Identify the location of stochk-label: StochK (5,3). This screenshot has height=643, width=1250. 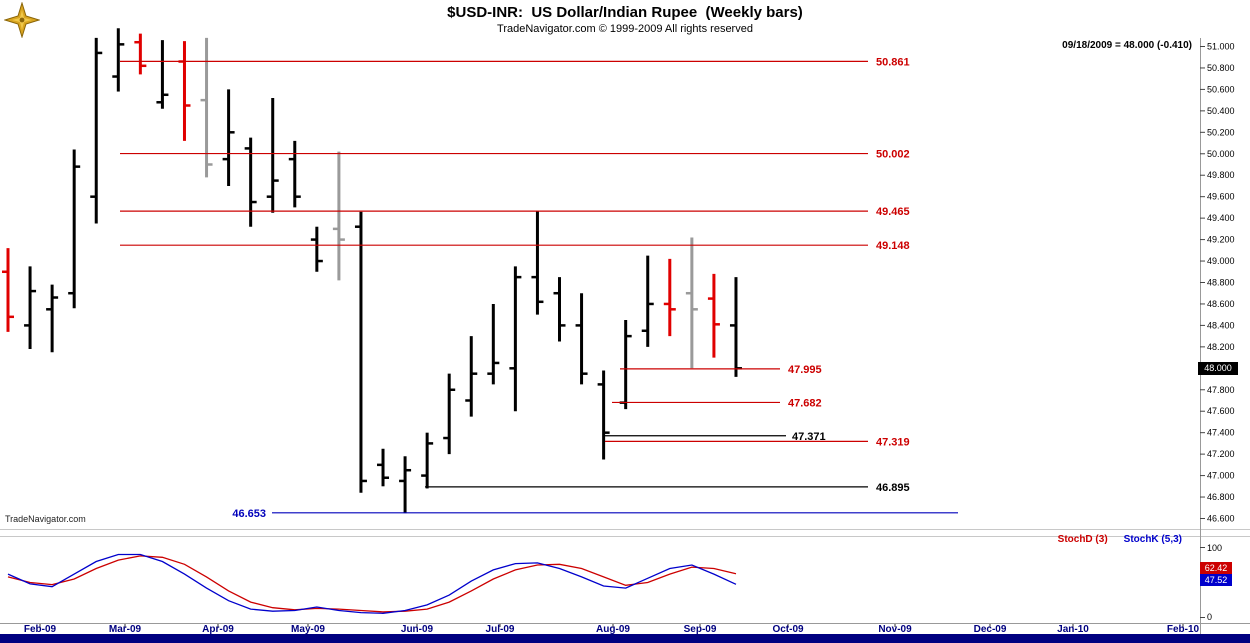
(1152, 539).